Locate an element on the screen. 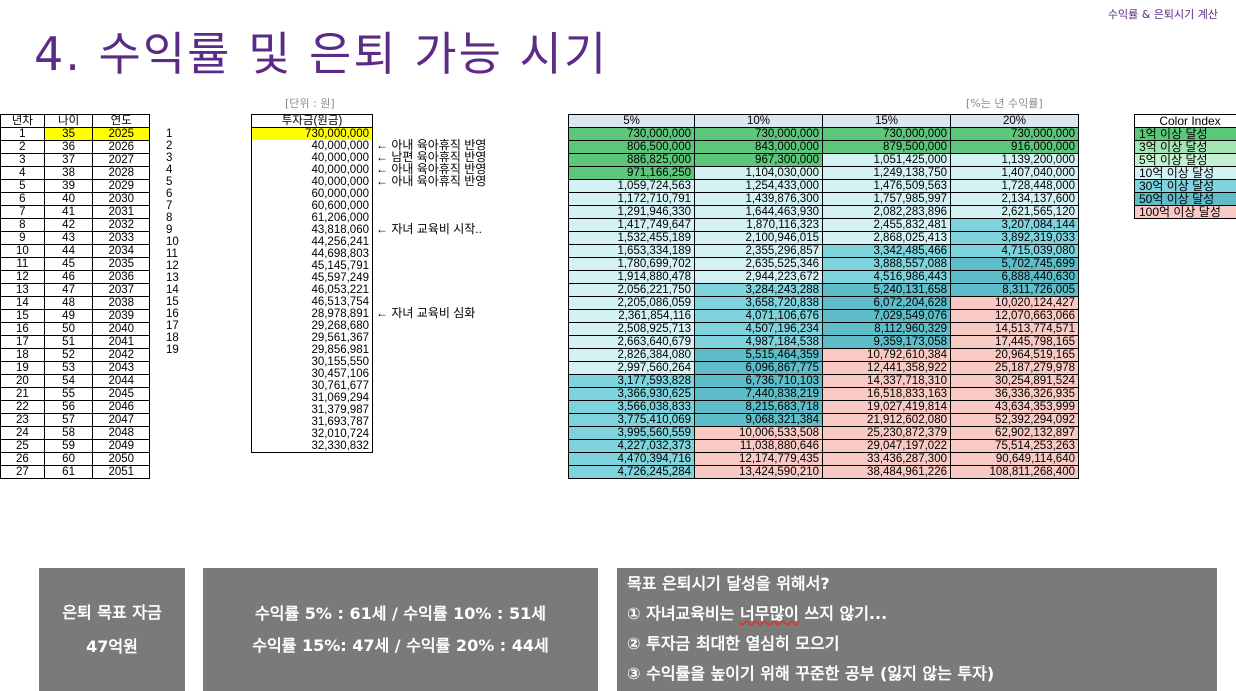 This screenshot has width=1236, height=691. counter-cell: 15 is located at coordinates (172, 302).